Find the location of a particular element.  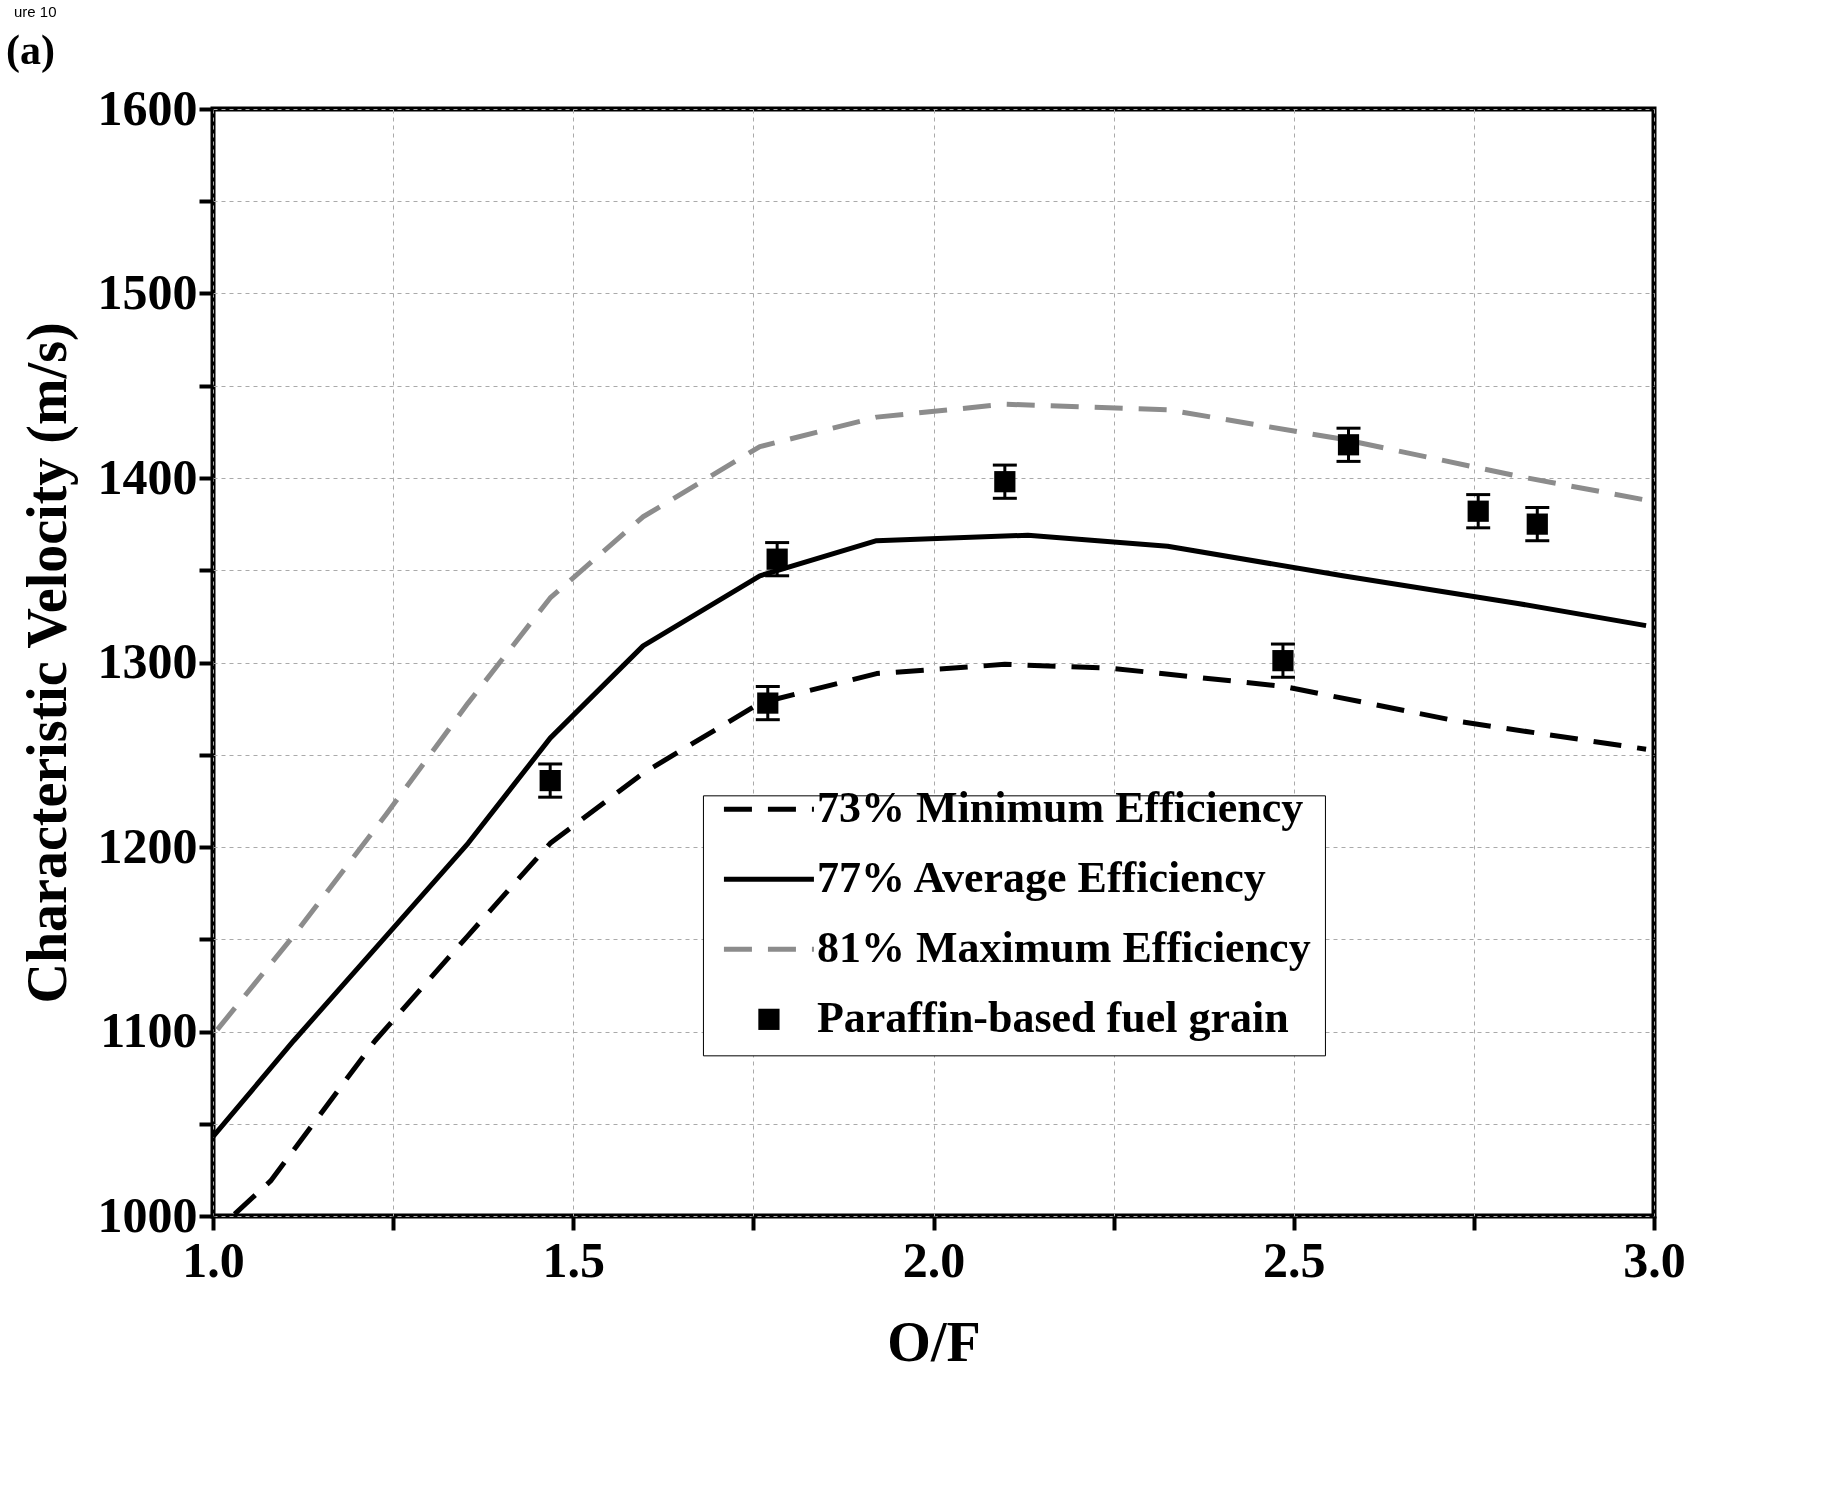

text: ure 10 is located at coordinates (35, 11).